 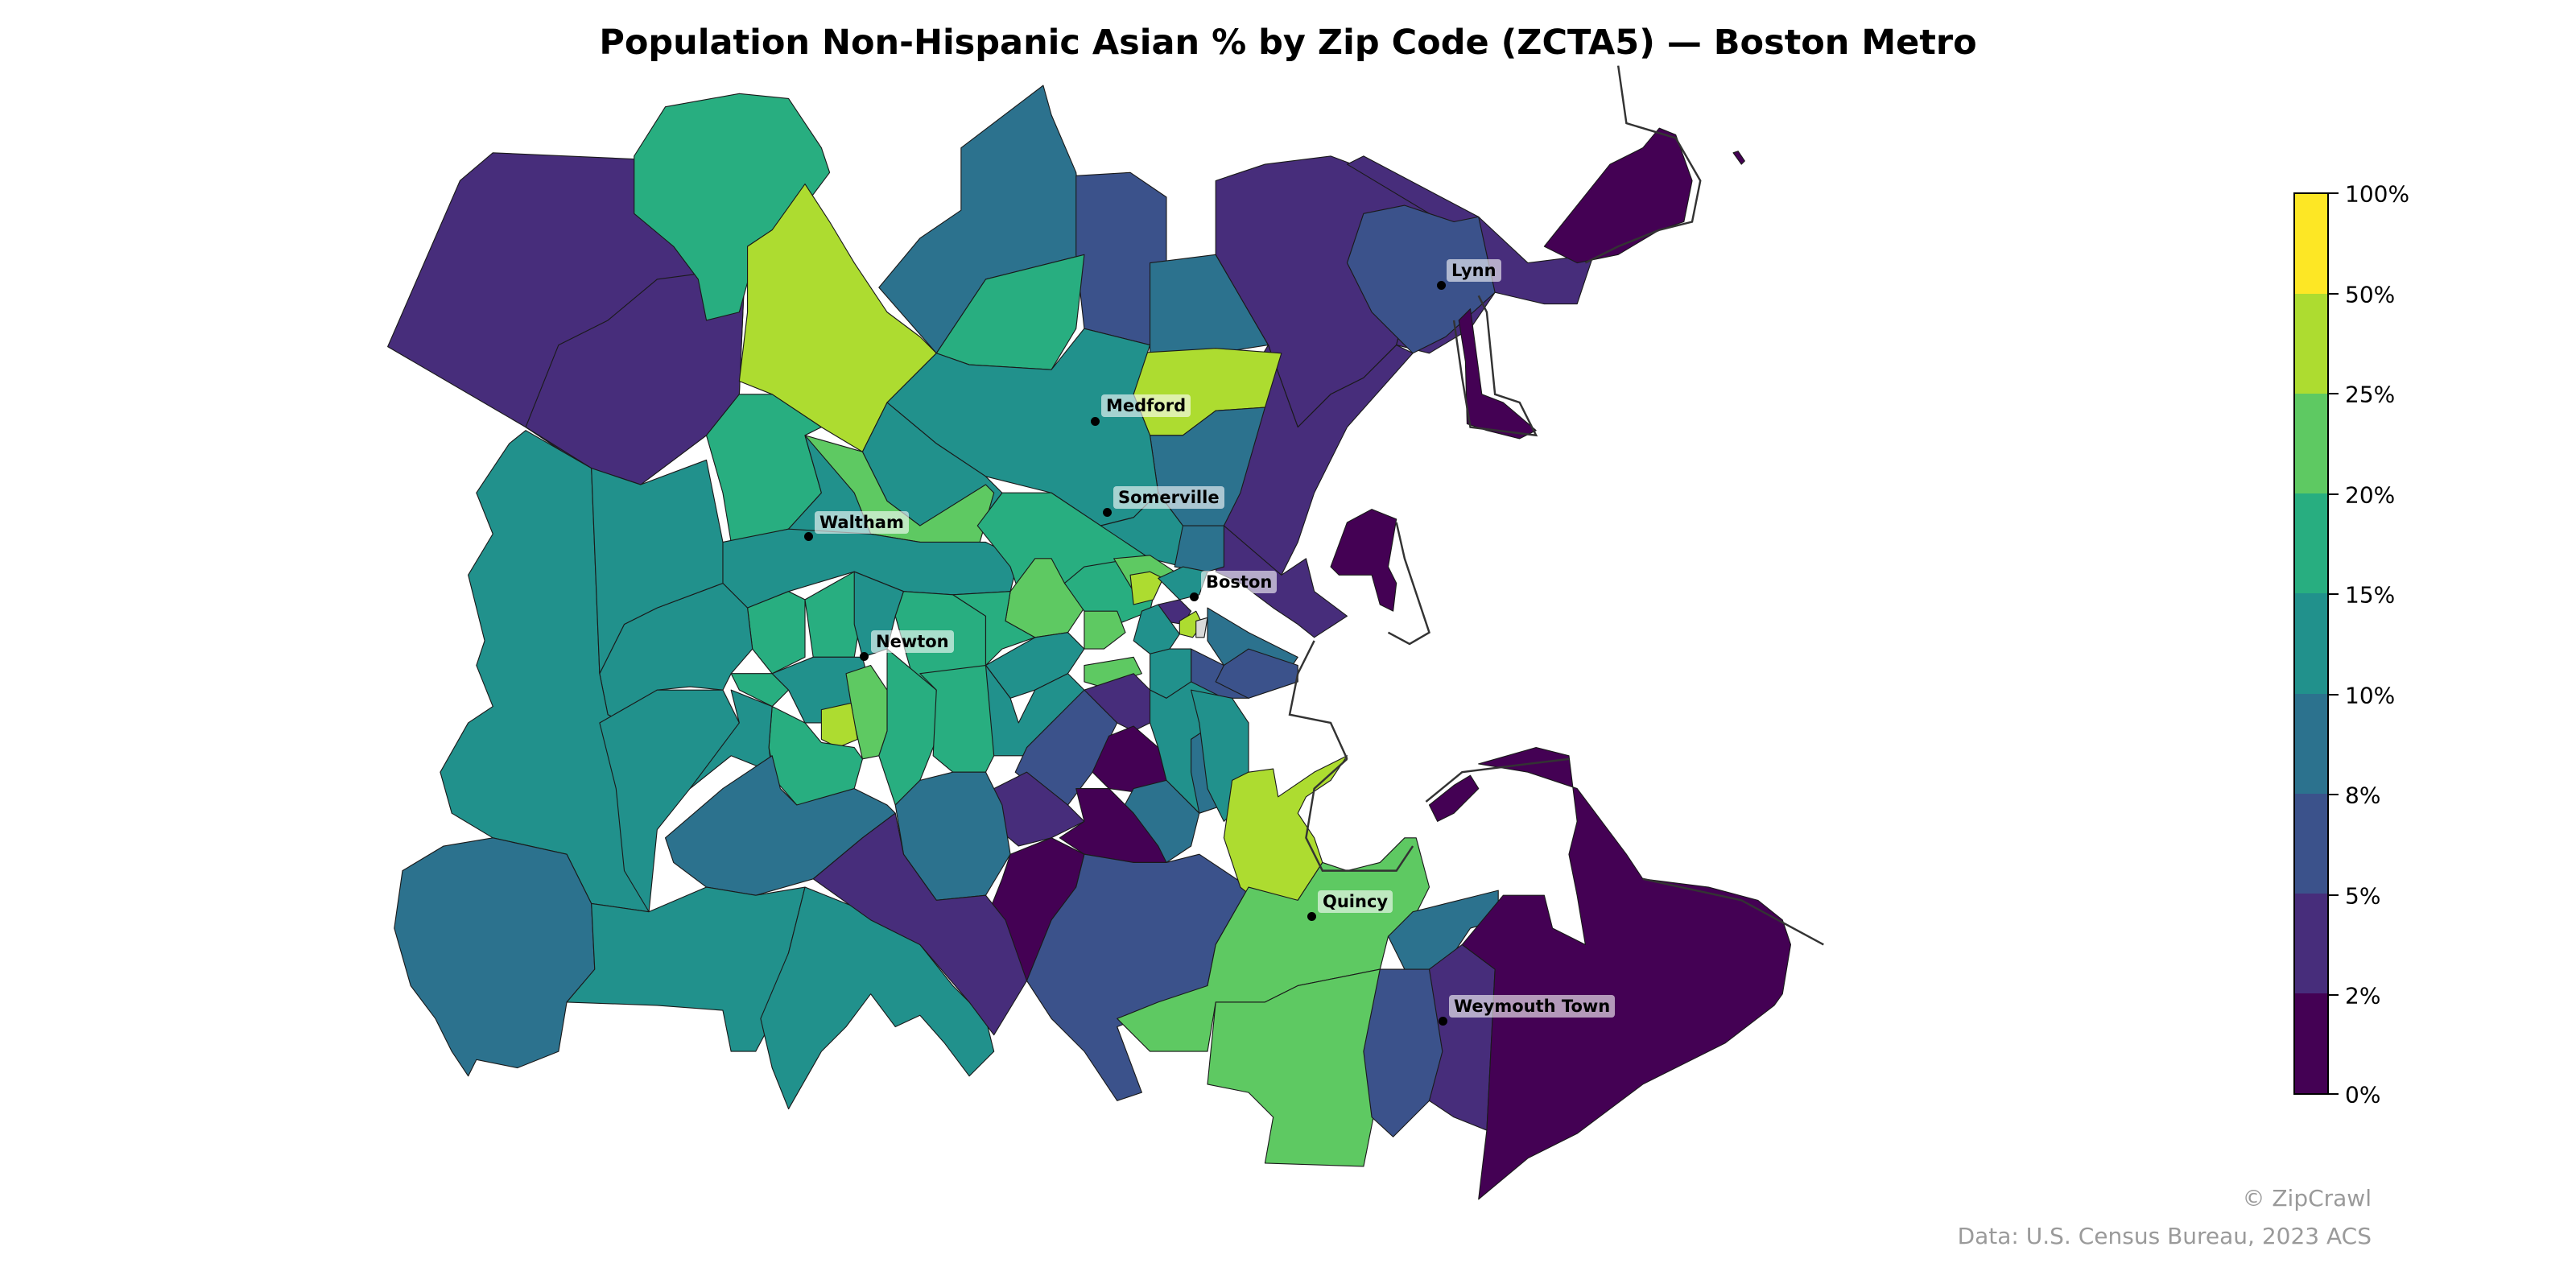 What do you see at coordinates (864, 656) in the screenshot?
I see `city-dot-newton` at bounding box center [864, 656].